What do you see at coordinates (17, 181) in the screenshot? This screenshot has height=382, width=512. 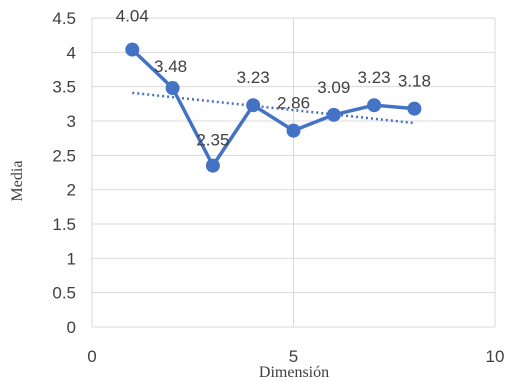 I see `y-axis-title: Media` at bounding box center [17, 181].